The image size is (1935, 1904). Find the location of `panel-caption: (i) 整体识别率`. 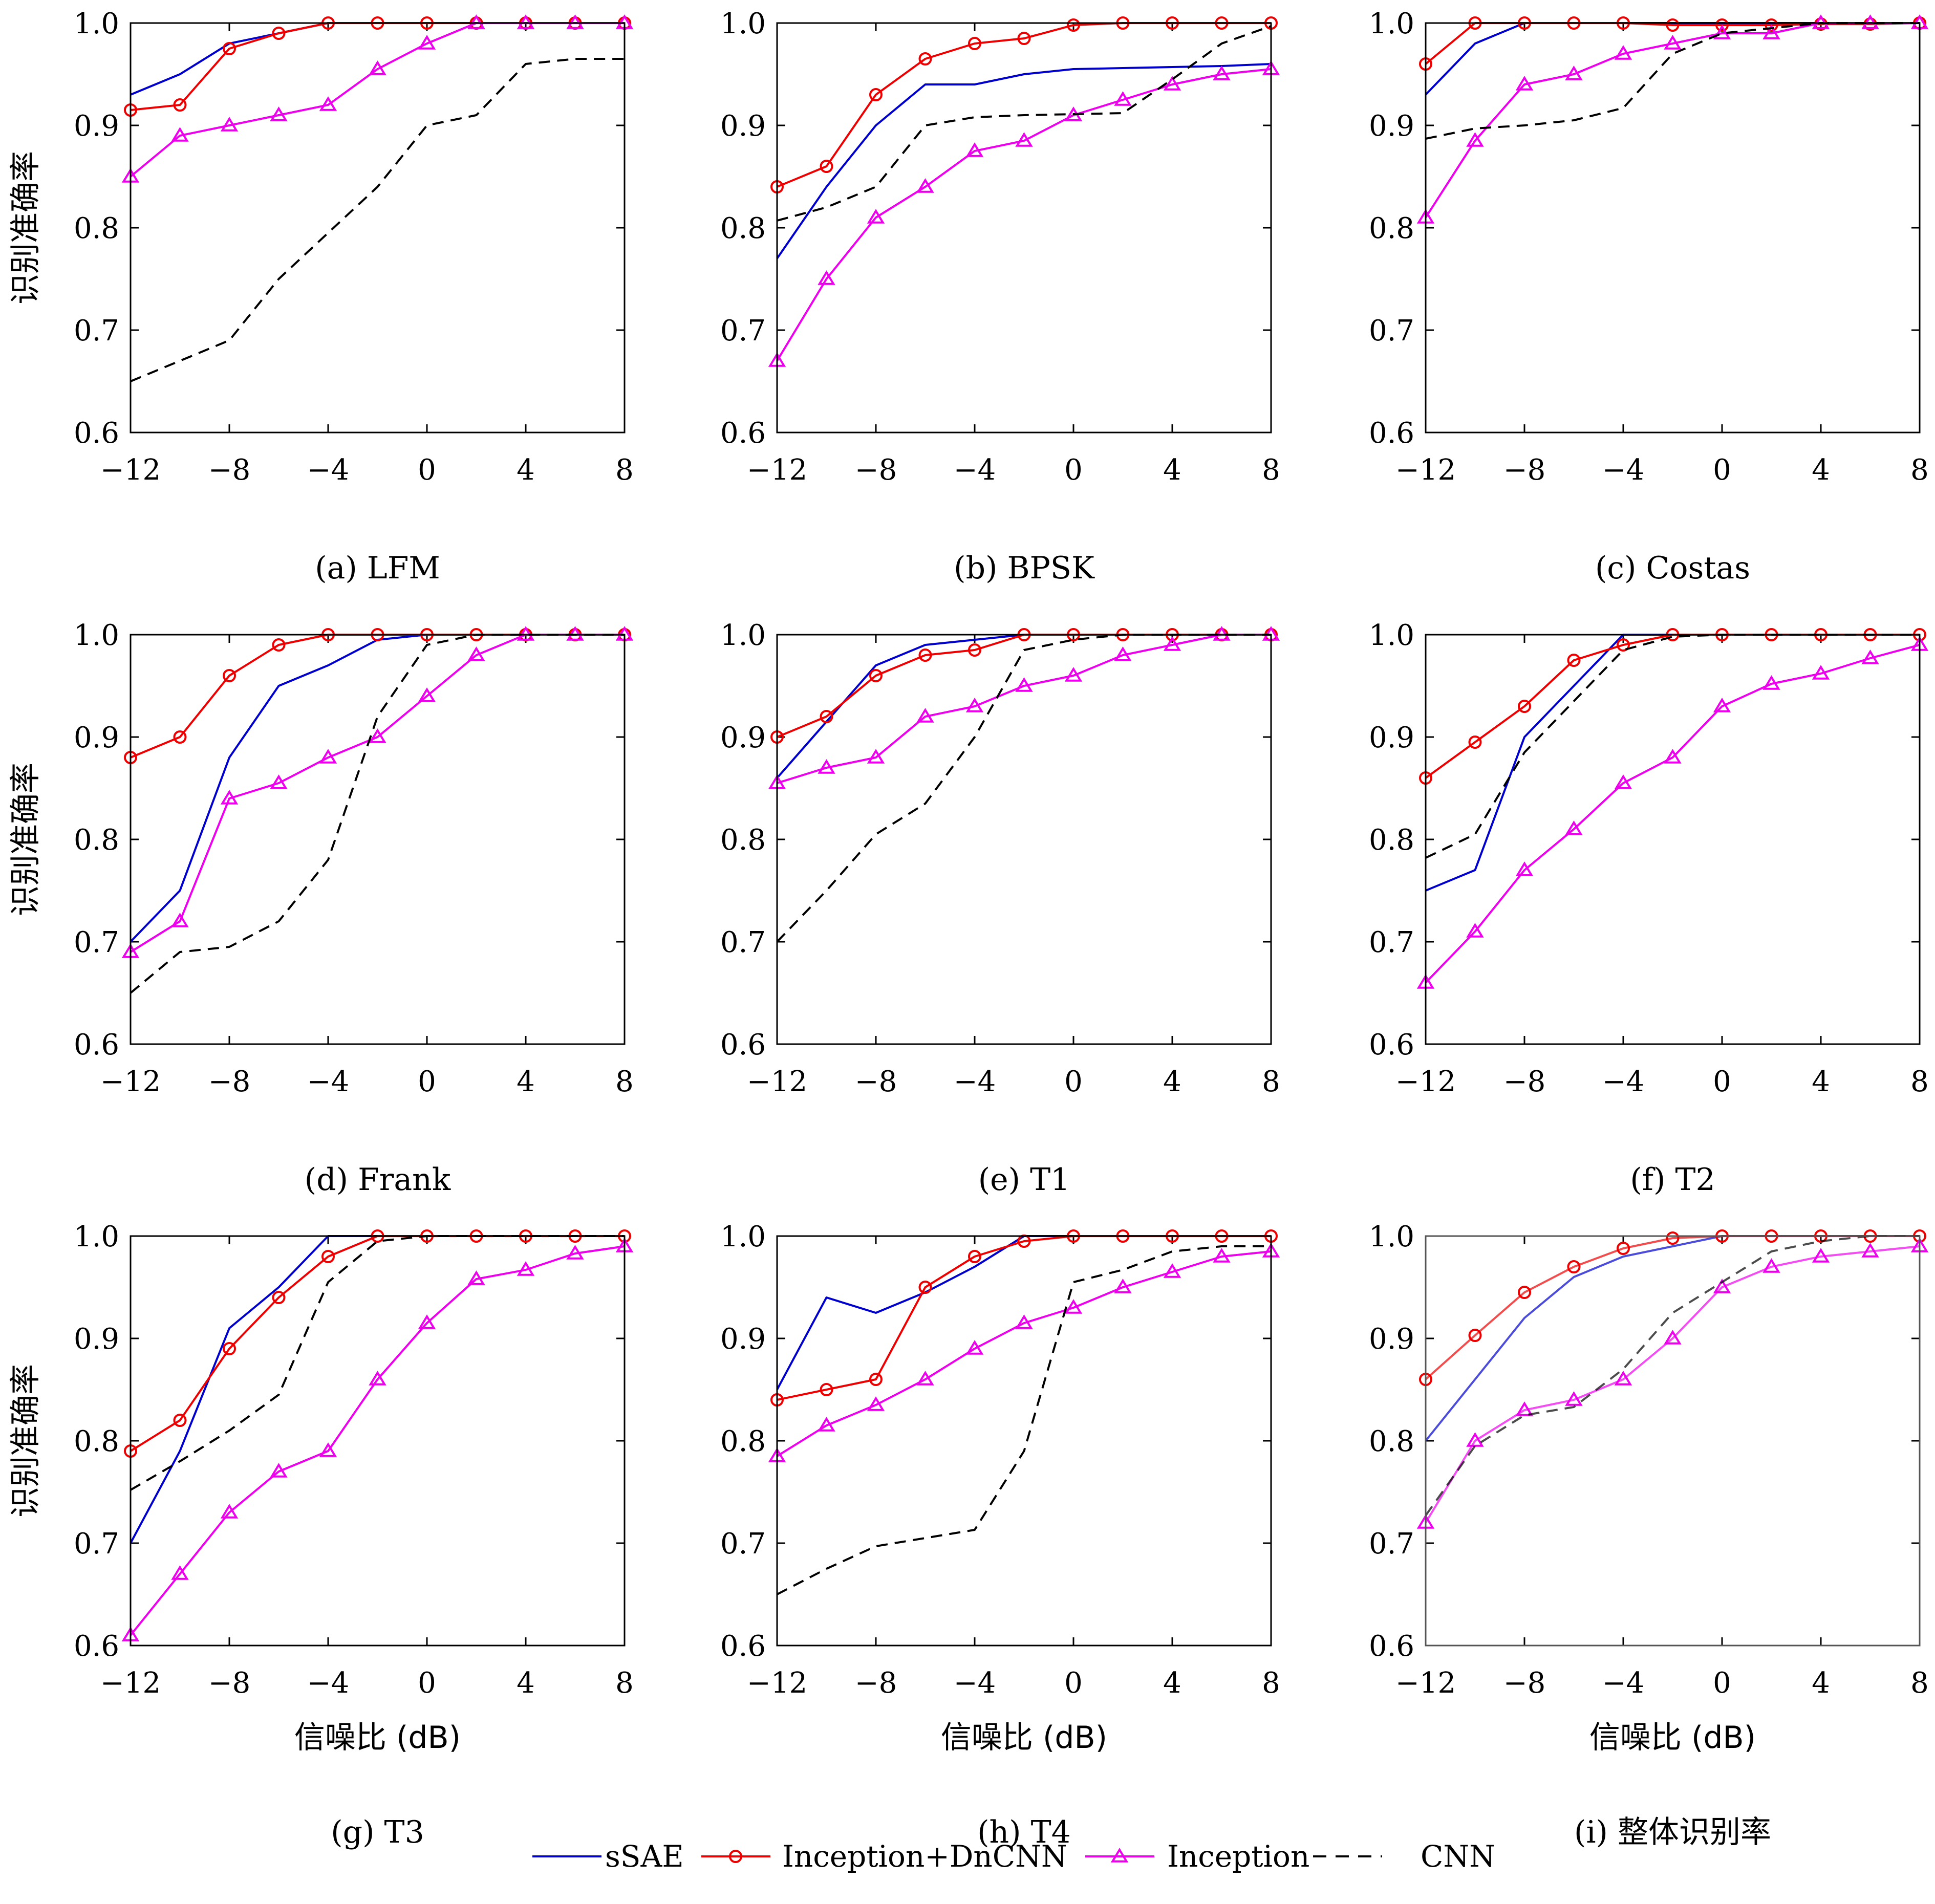

panel-caption: (i) 整体识别率 is located at coordinates (1672, 1832).